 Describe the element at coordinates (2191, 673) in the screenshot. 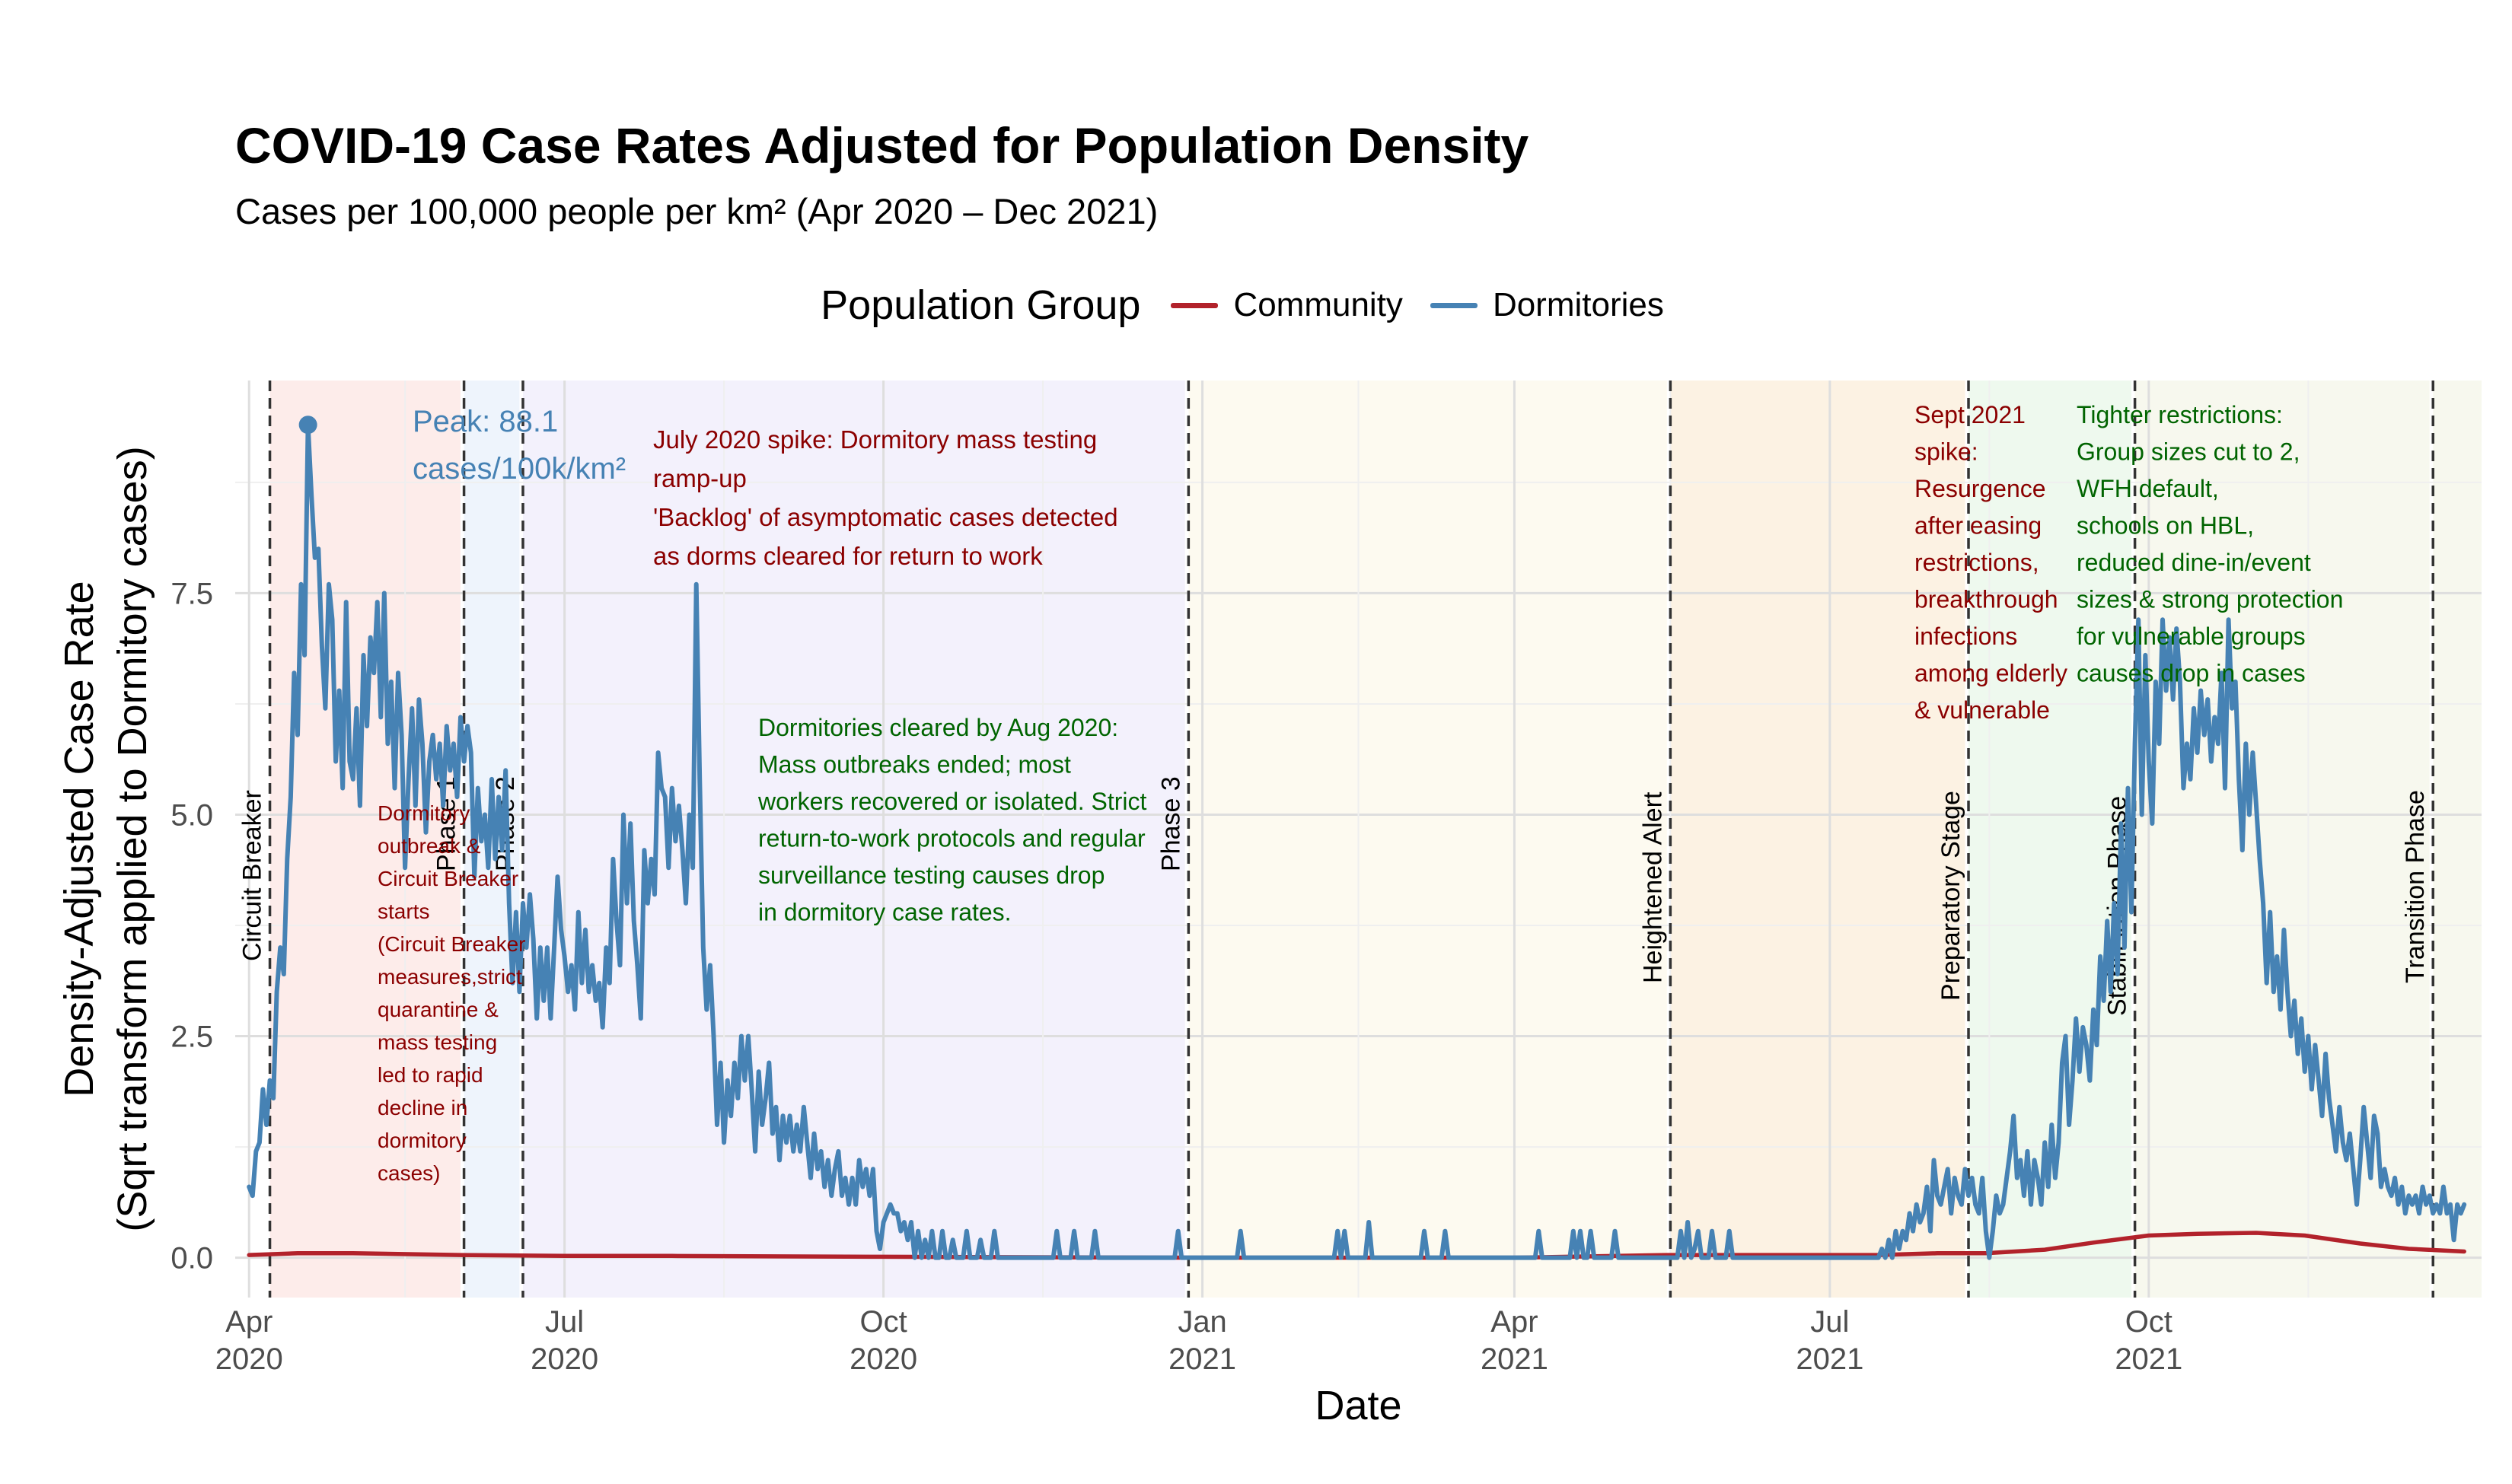

I see `tighter-restrictions-note-line: causes drop in cases` at that location.